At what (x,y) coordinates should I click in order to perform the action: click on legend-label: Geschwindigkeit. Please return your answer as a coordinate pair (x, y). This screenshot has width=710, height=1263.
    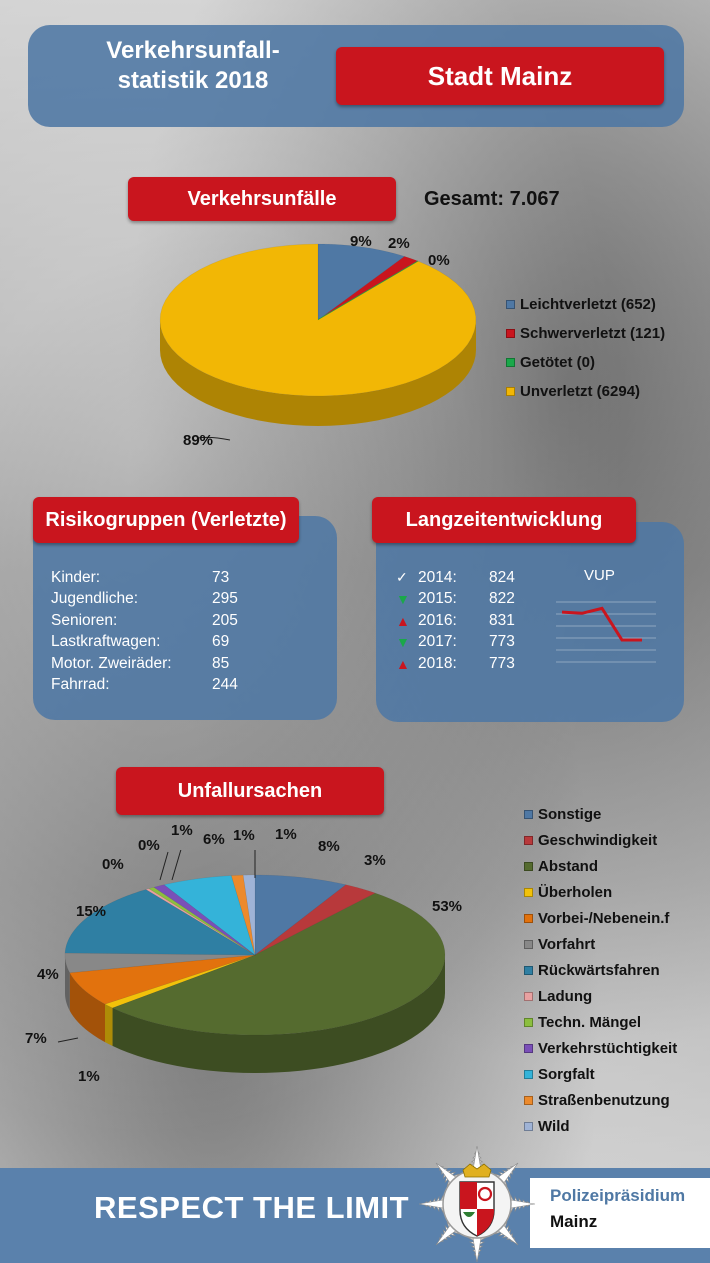
    Looking at the image, I should click on (598, 840).